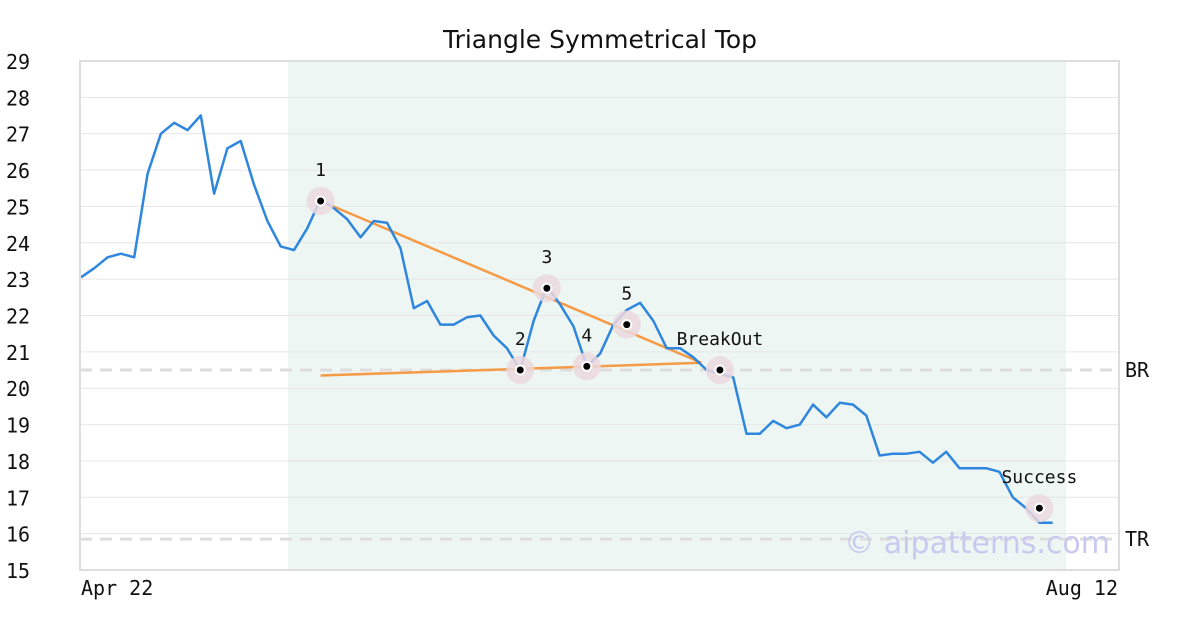 The image size is (1200, 630). I want to click on y-tick-label: 23, so click(18, 280).